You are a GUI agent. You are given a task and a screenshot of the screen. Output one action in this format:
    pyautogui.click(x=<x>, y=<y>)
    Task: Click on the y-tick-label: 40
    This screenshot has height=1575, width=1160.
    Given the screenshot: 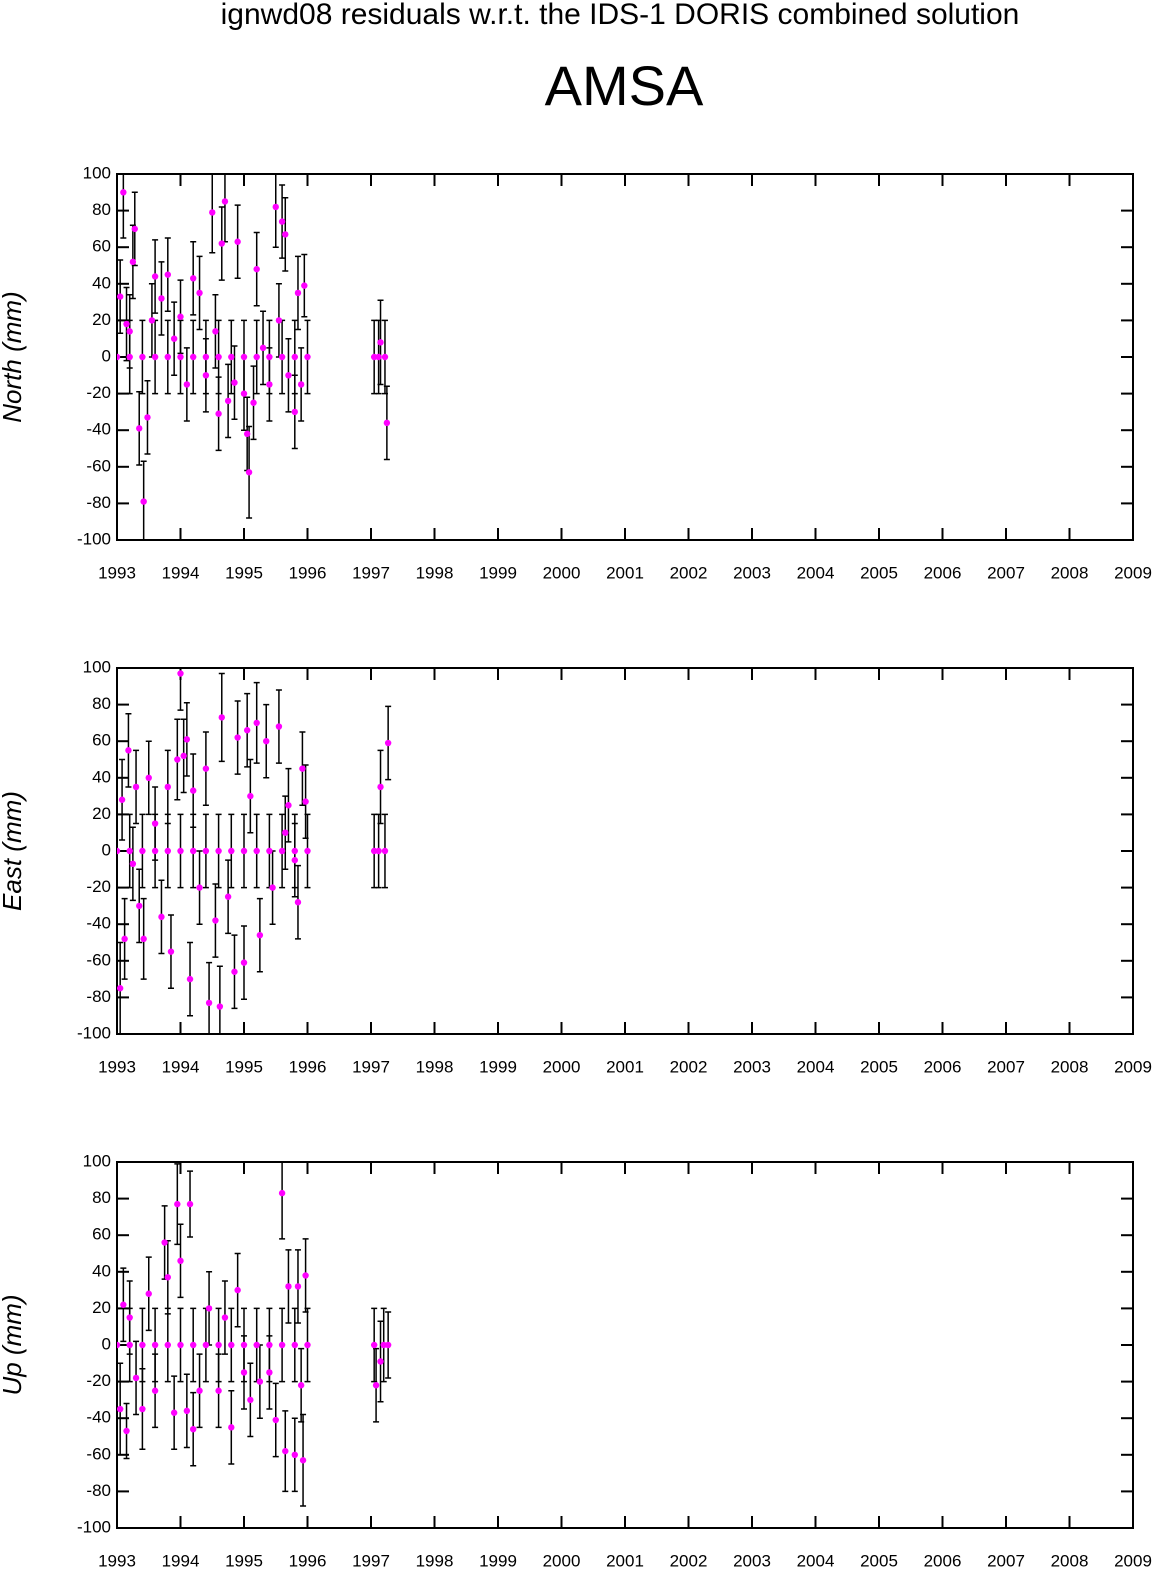 What is the action you would take?
    pyautogui.click(x=101, y=282)
    